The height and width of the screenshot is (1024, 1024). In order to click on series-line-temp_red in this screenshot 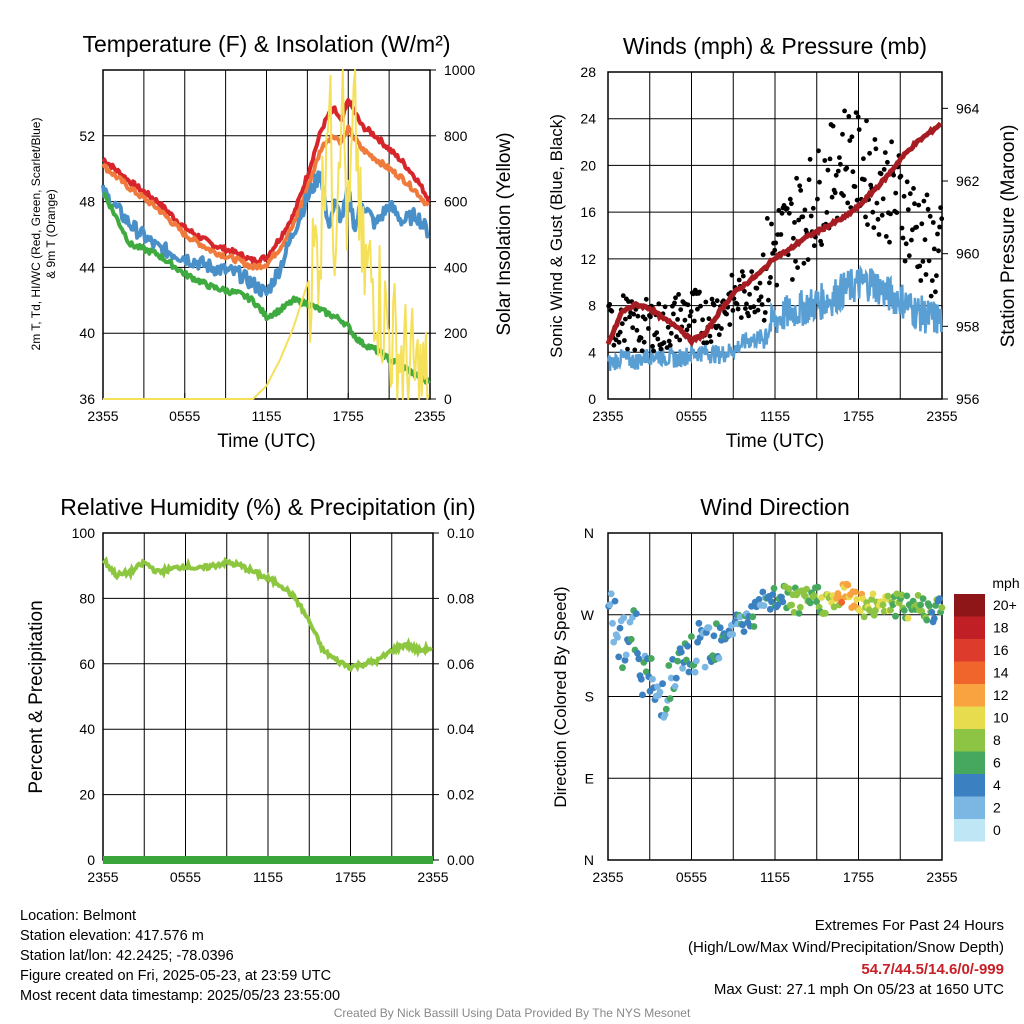, I will do `click(266, 181)`.